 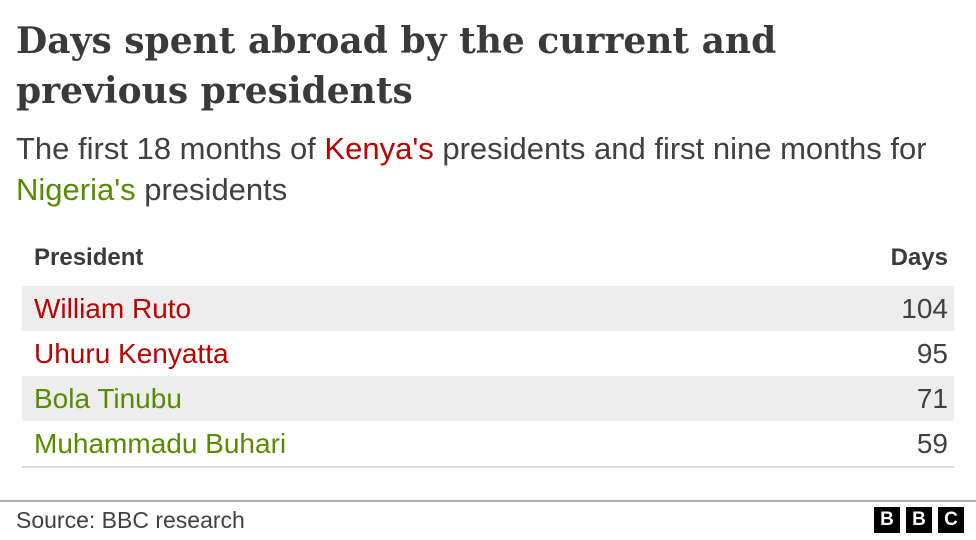 I want to click on subtitle-text: presidents, so click(x=211, y=189).